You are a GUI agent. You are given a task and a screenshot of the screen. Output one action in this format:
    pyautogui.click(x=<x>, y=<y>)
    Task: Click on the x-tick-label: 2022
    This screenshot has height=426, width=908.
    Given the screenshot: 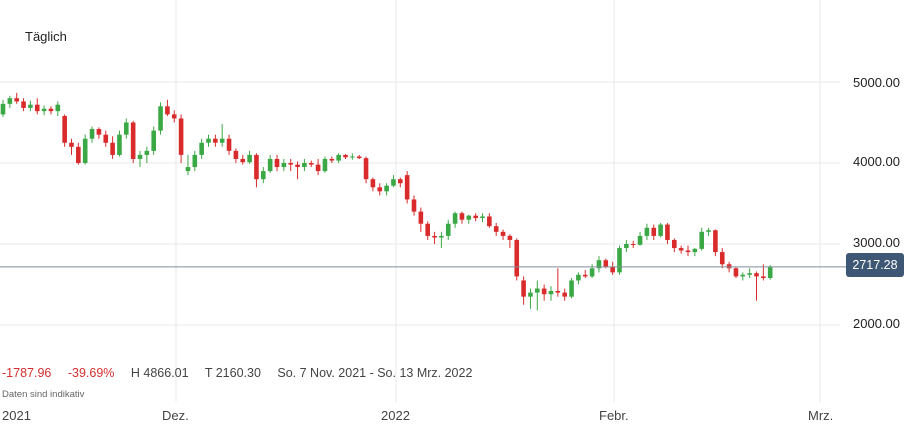 What is the action you would take?
    pyautogui.click(x=395, y=415)
    